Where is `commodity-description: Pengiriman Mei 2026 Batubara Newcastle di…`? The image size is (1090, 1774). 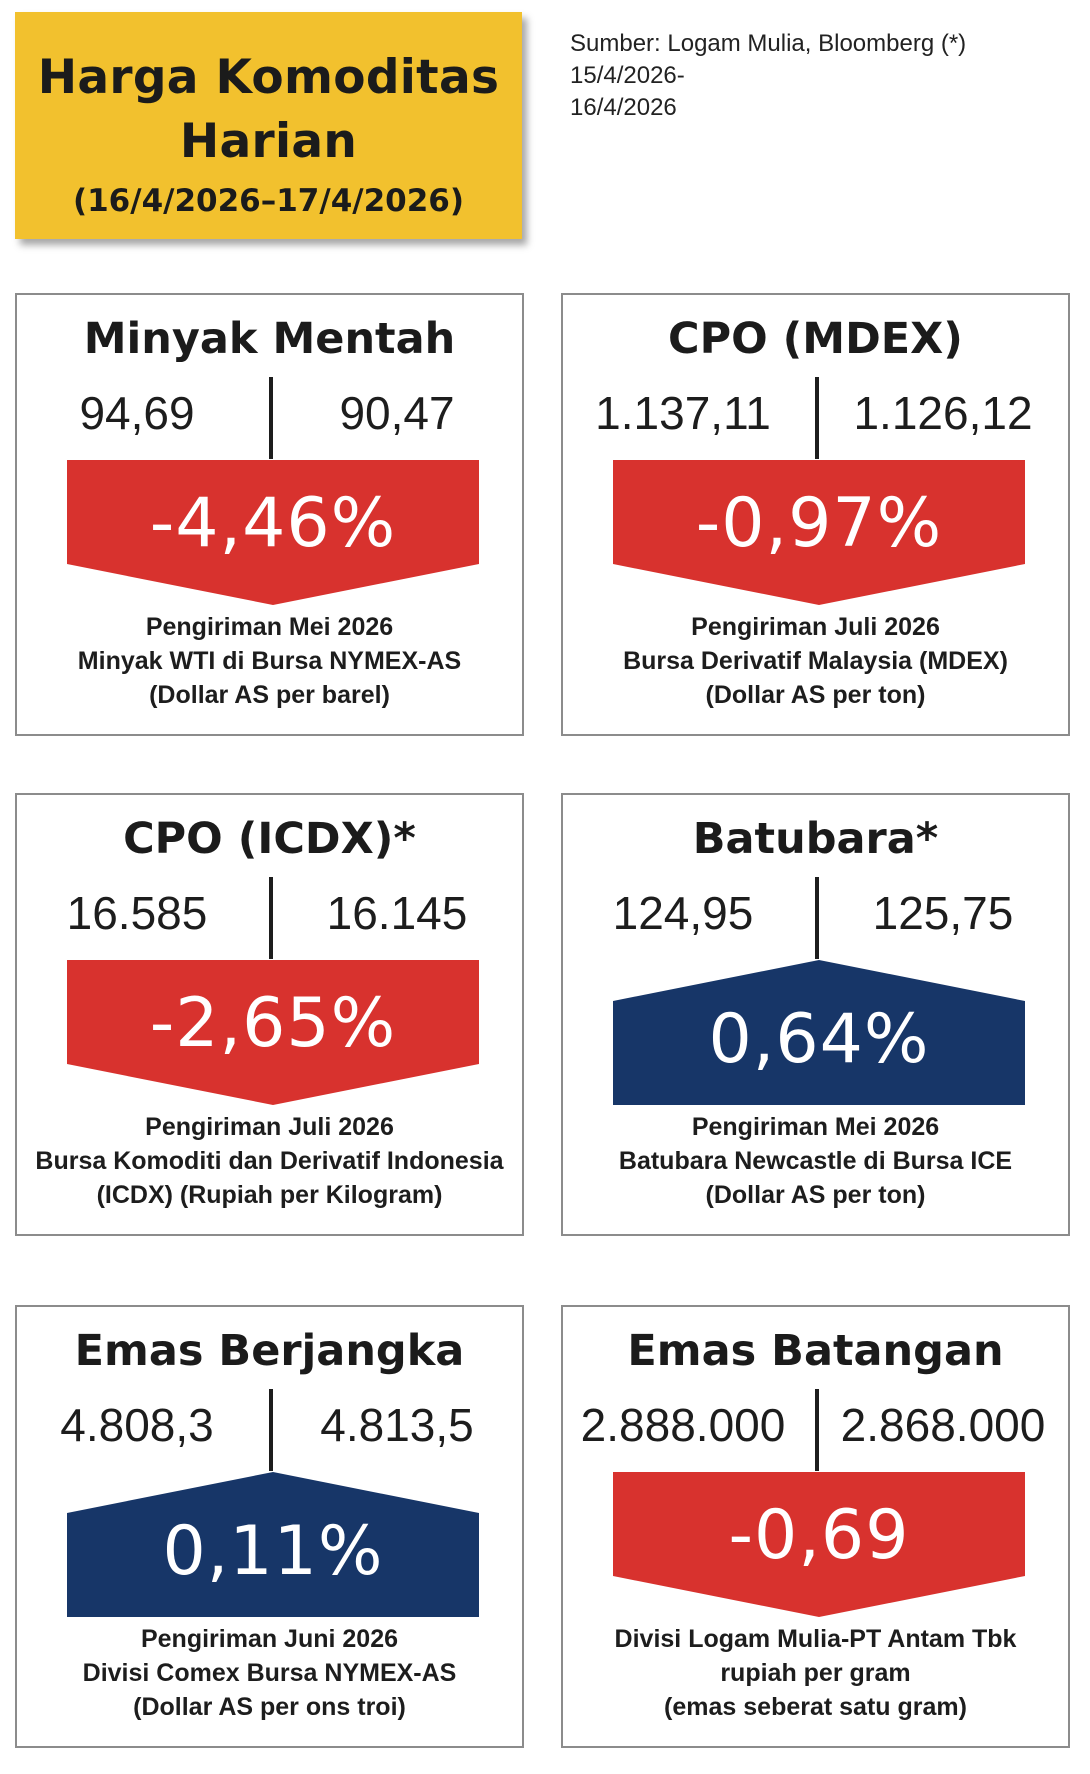 commodity-description: Pengiriman Mei 2026 Batubara Newcastle di… is located at coordinates (815, 1161).